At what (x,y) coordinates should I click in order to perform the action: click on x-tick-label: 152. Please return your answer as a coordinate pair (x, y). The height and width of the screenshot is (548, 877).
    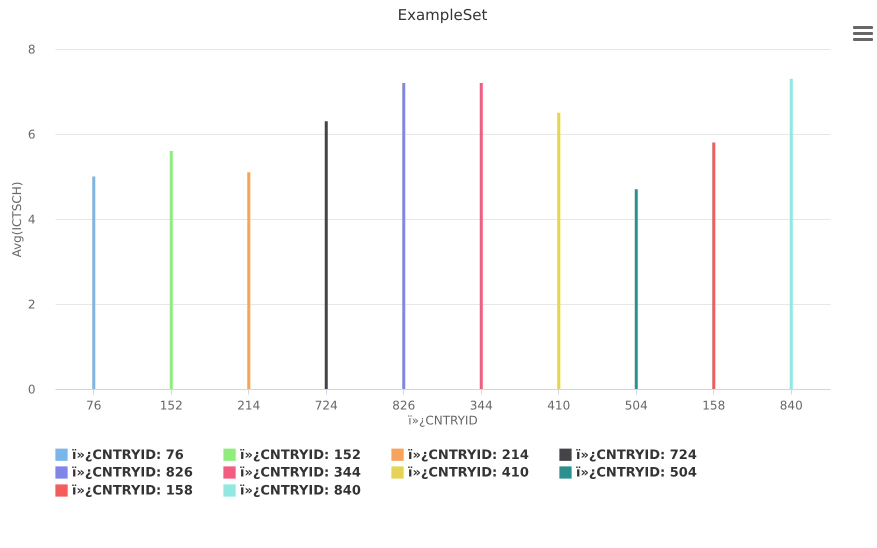
    Looking at the image, I should click on (171, 405).